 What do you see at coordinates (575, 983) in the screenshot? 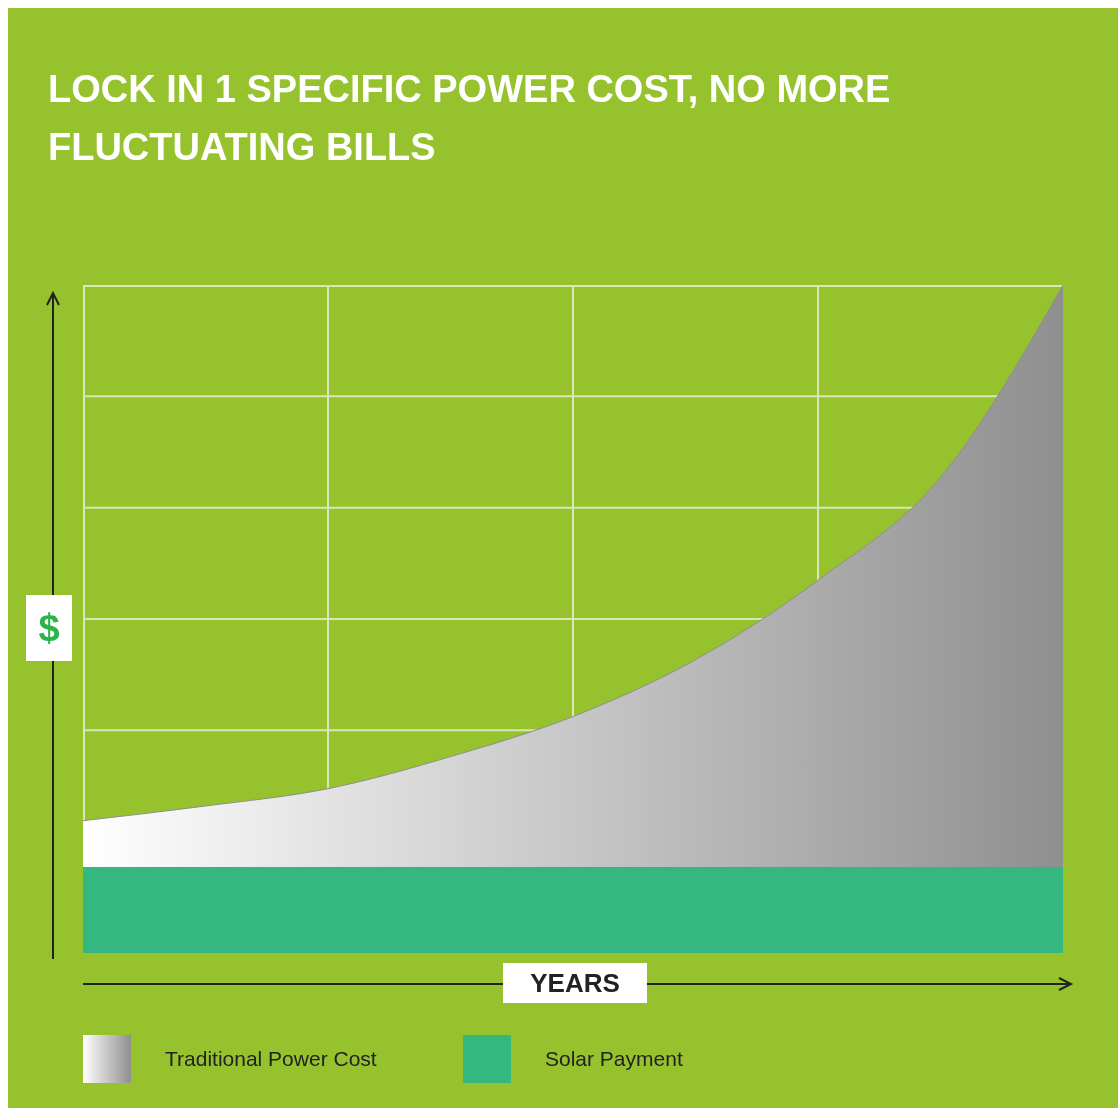
I see `x-axis-title: YEARS` at bounding box center [575, 983].